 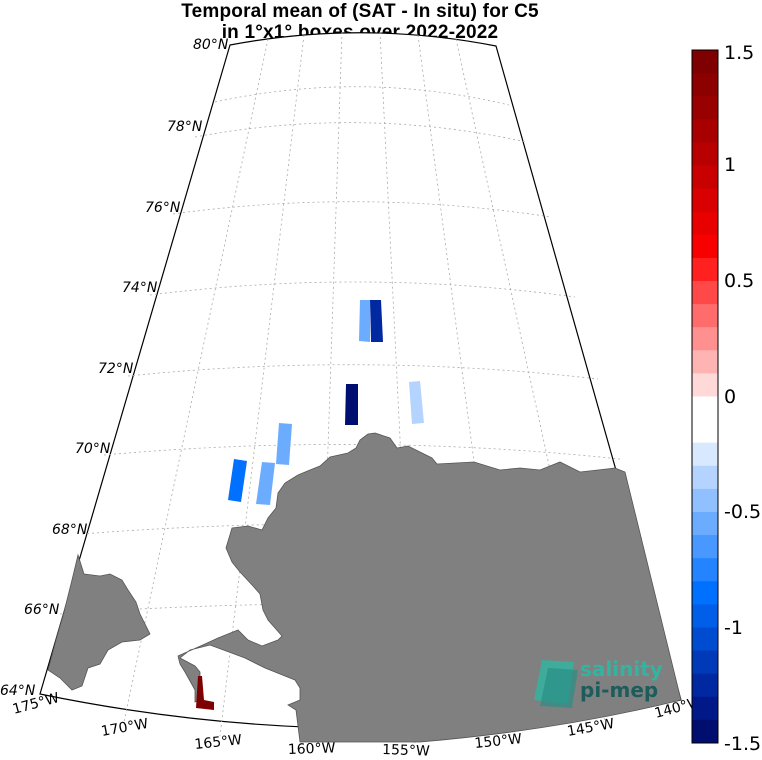 What do you see at coordinates (406, 751) in the screenshot?
I see `lon-label-155W: 155°W` at bounding box center [406, 751].